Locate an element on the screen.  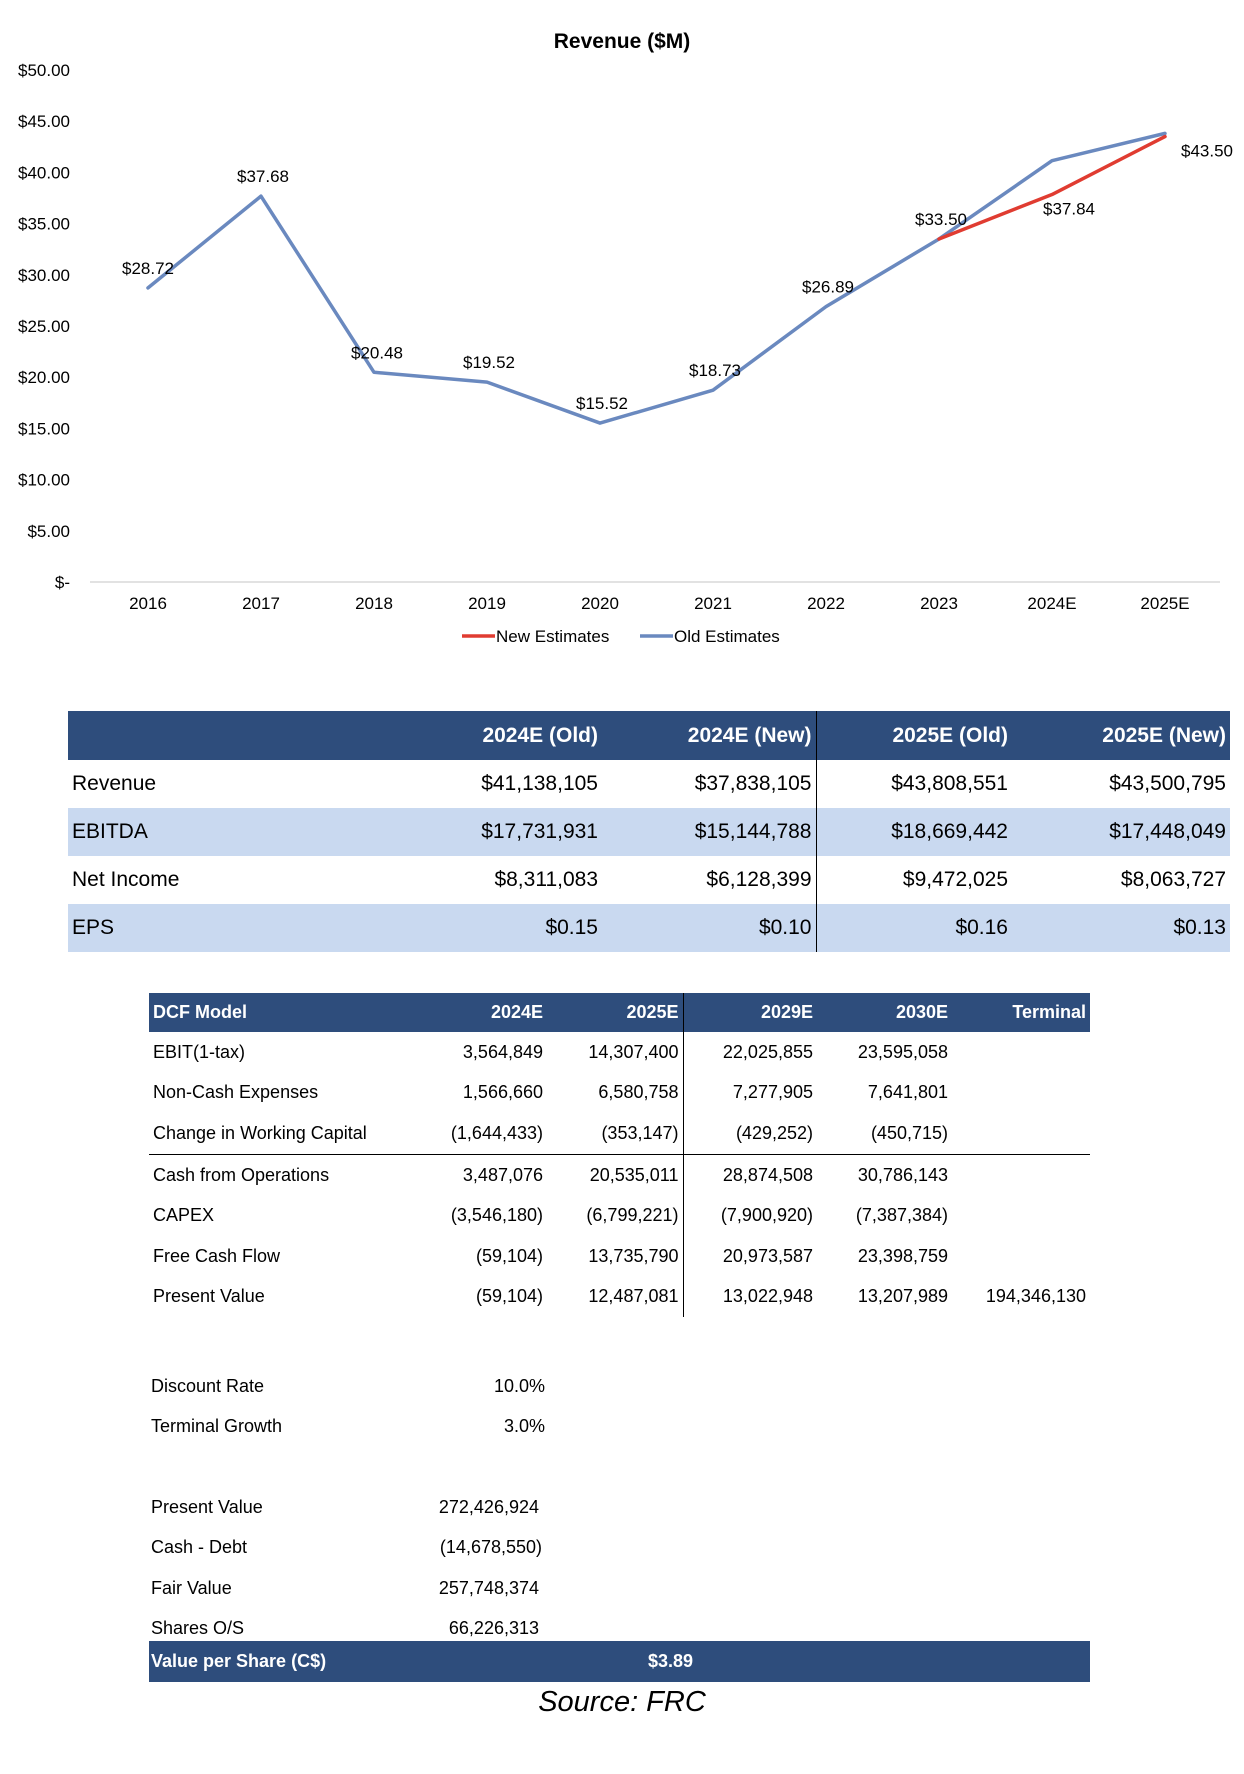
table-cell: 22,025,855 is located at coordinates (767, 1051).